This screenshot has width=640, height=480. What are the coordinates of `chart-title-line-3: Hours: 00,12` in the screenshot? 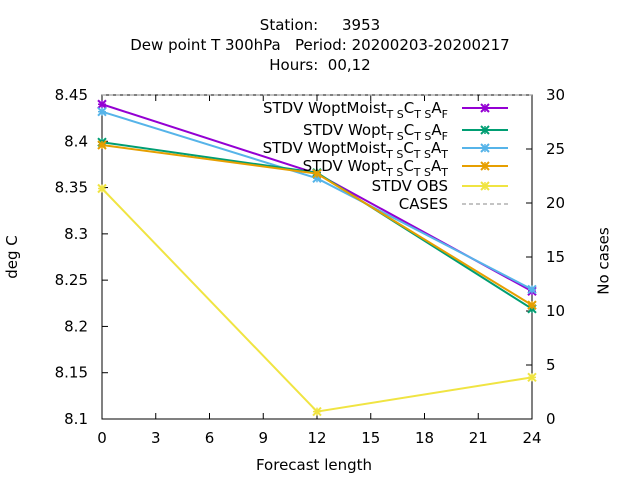 It's located at (320, 65).